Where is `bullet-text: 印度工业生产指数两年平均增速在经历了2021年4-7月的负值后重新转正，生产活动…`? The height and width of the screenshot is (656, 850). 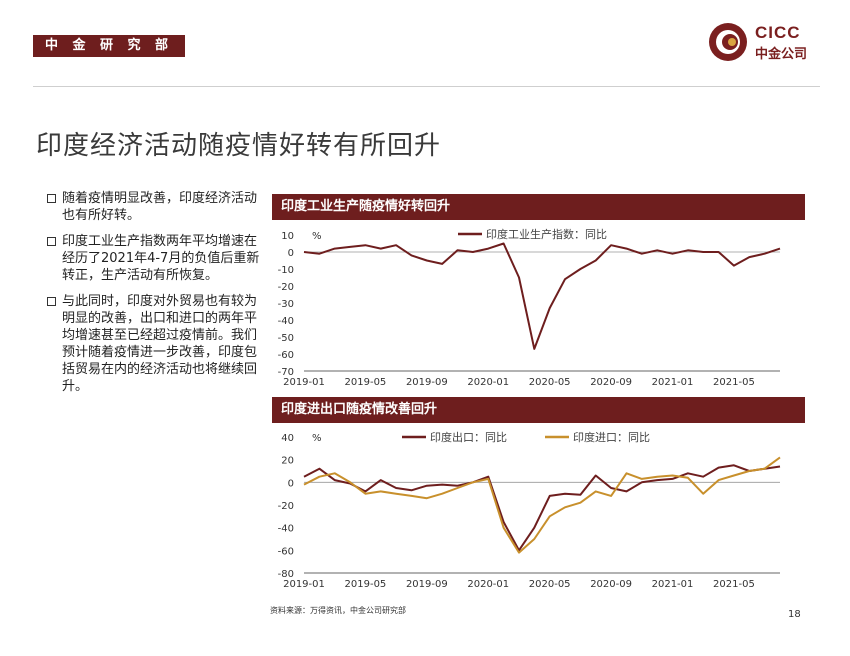
bullet-text: 印度工业生产指数两年平均增速在经历了2021年4-7月的负值后重新转正，生产活动… is located at coordinates (161, 258).